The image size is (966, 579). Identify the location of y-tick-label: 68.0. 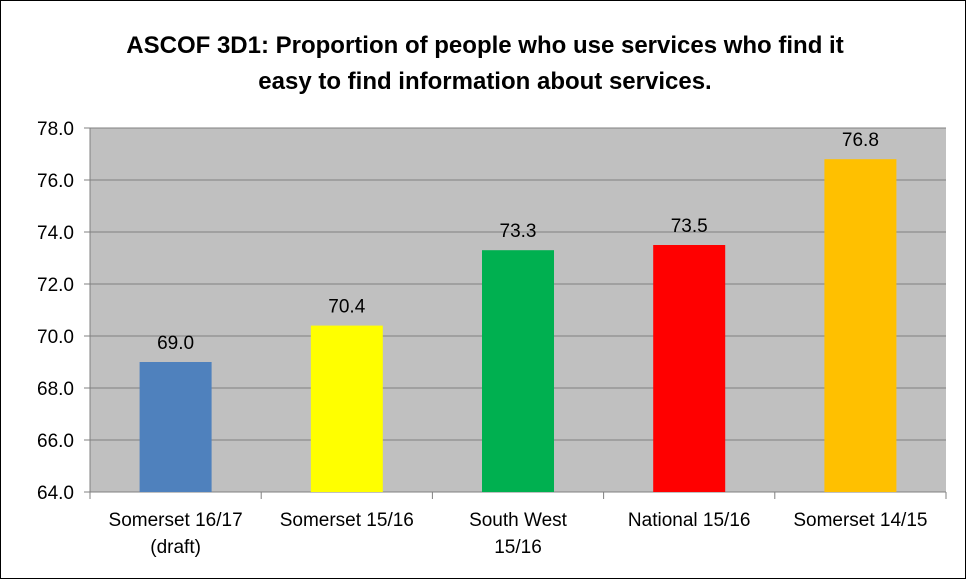
(55, 389).